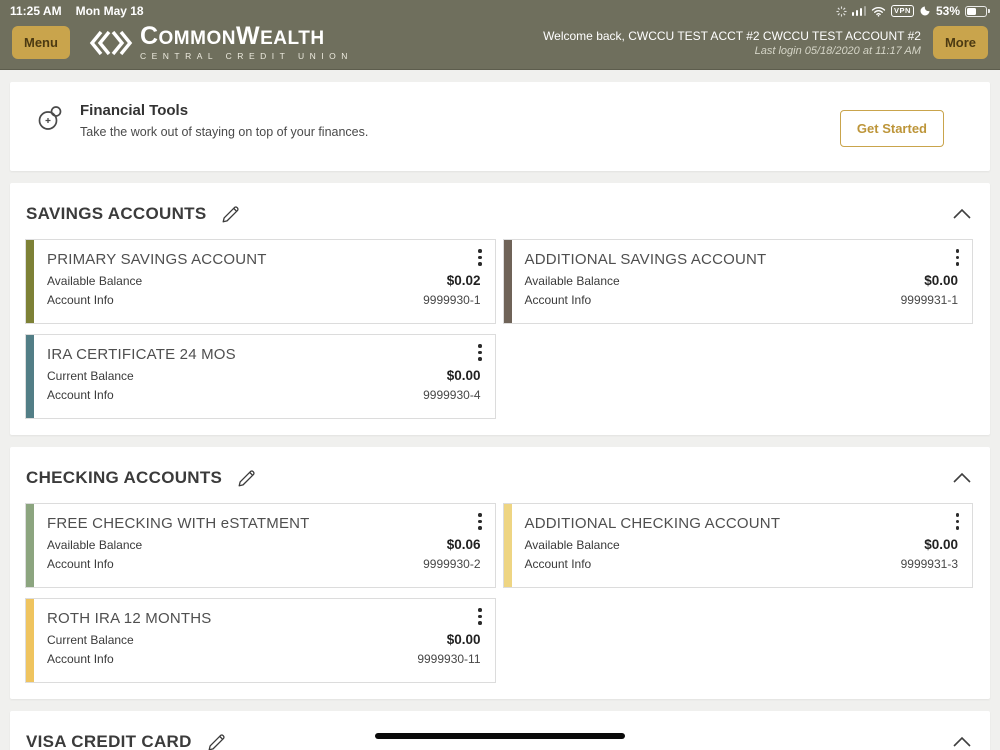 This screenshot has height=750, width=1000. What do you see at coordinates (500, 211) in the screenshot?
I see `section-header-savings: SAVINGS ACCOUNTS` at bounding box center [500, 211].